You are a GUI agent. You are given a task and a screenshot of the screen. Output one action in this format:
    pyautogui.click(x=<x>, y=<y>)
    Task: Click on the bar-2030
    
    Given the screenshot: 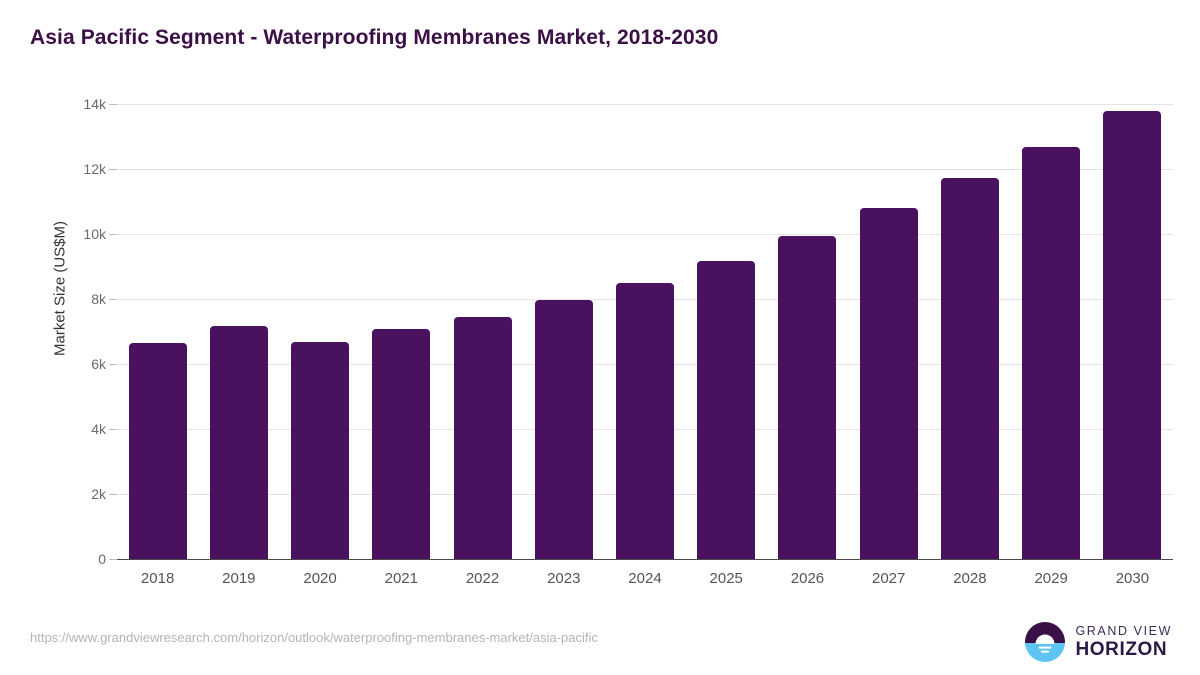 What is the action you would take?
    pyautogui.click(x=1132, y=335)
    